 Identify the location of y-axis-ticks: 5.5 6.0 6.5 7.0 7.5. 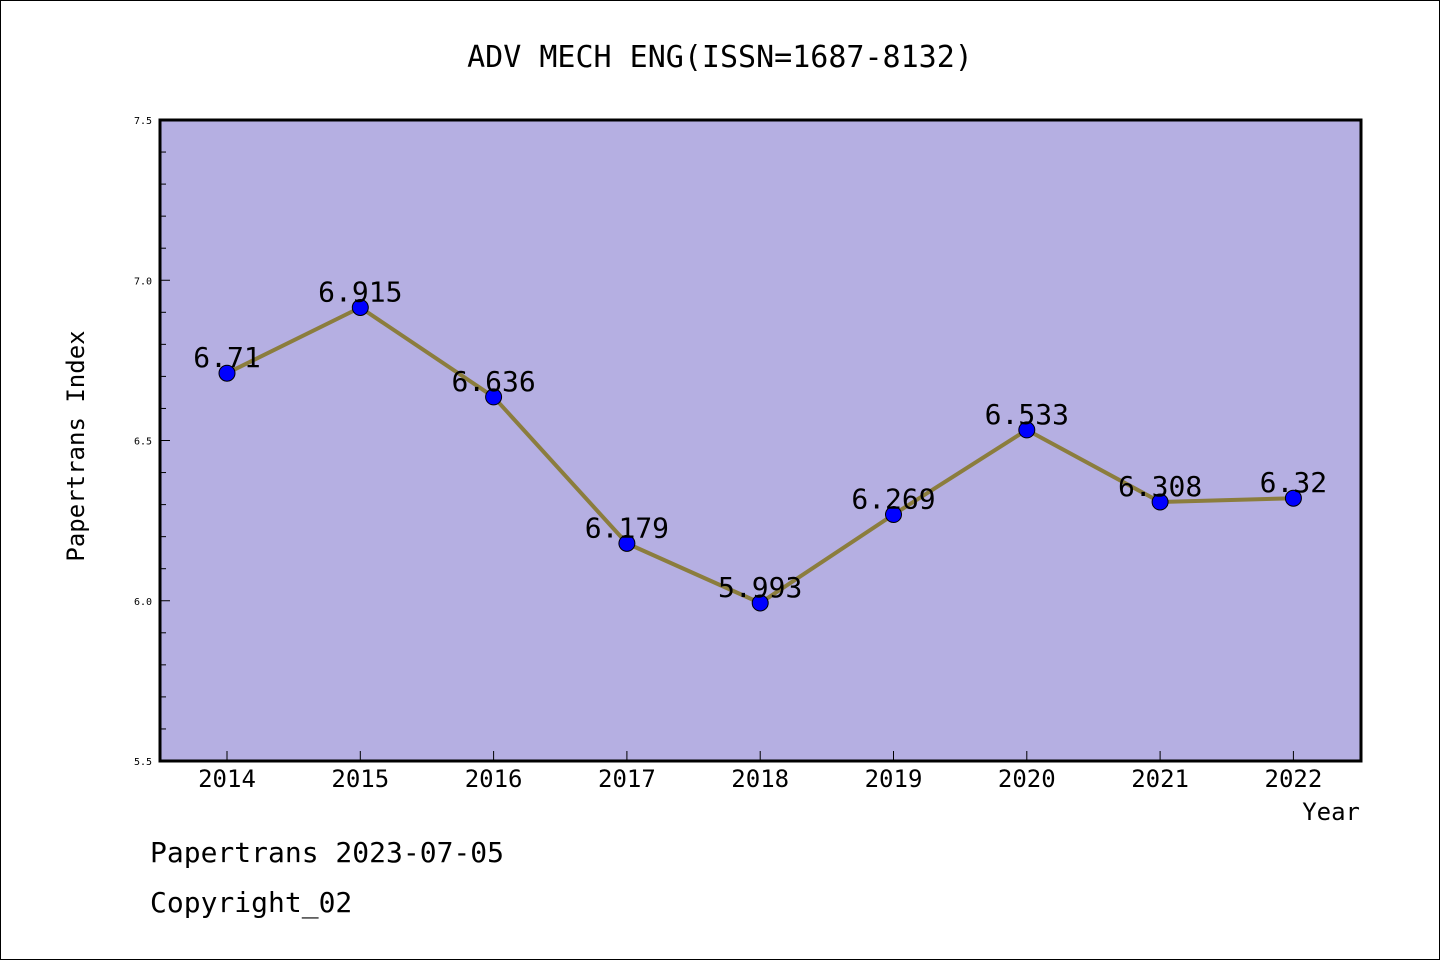
(152, 442).